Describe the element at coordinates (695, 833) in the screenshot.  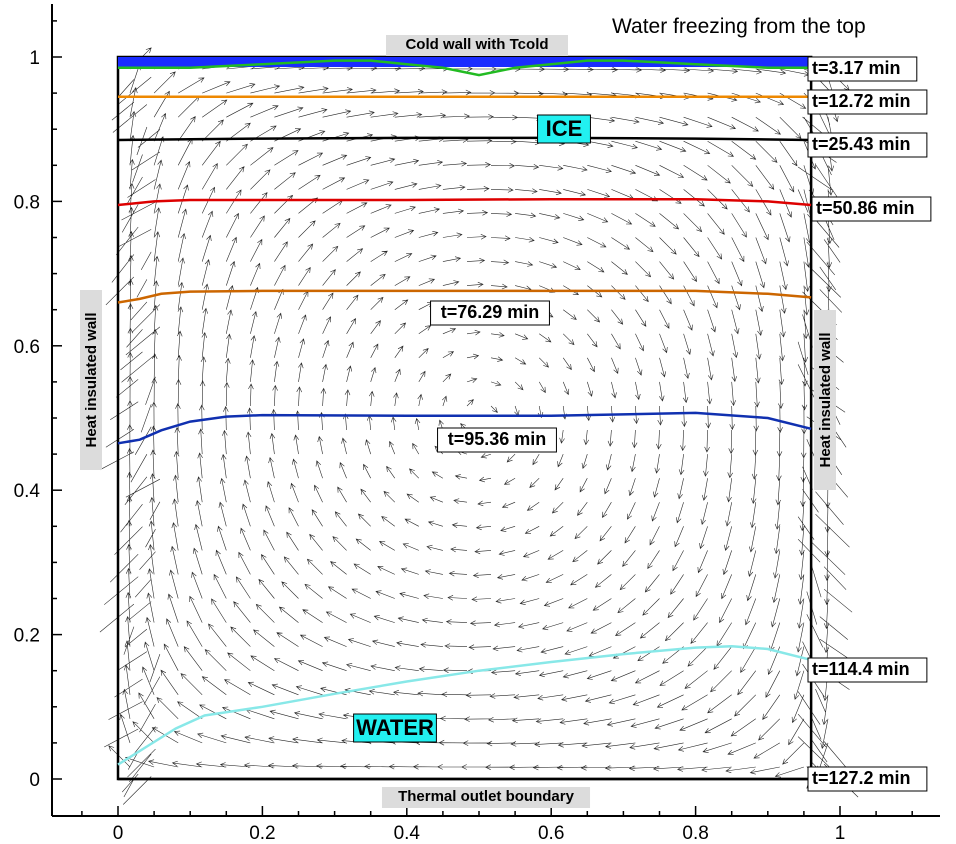
I see `x-tick-label: 0.8` at that location.